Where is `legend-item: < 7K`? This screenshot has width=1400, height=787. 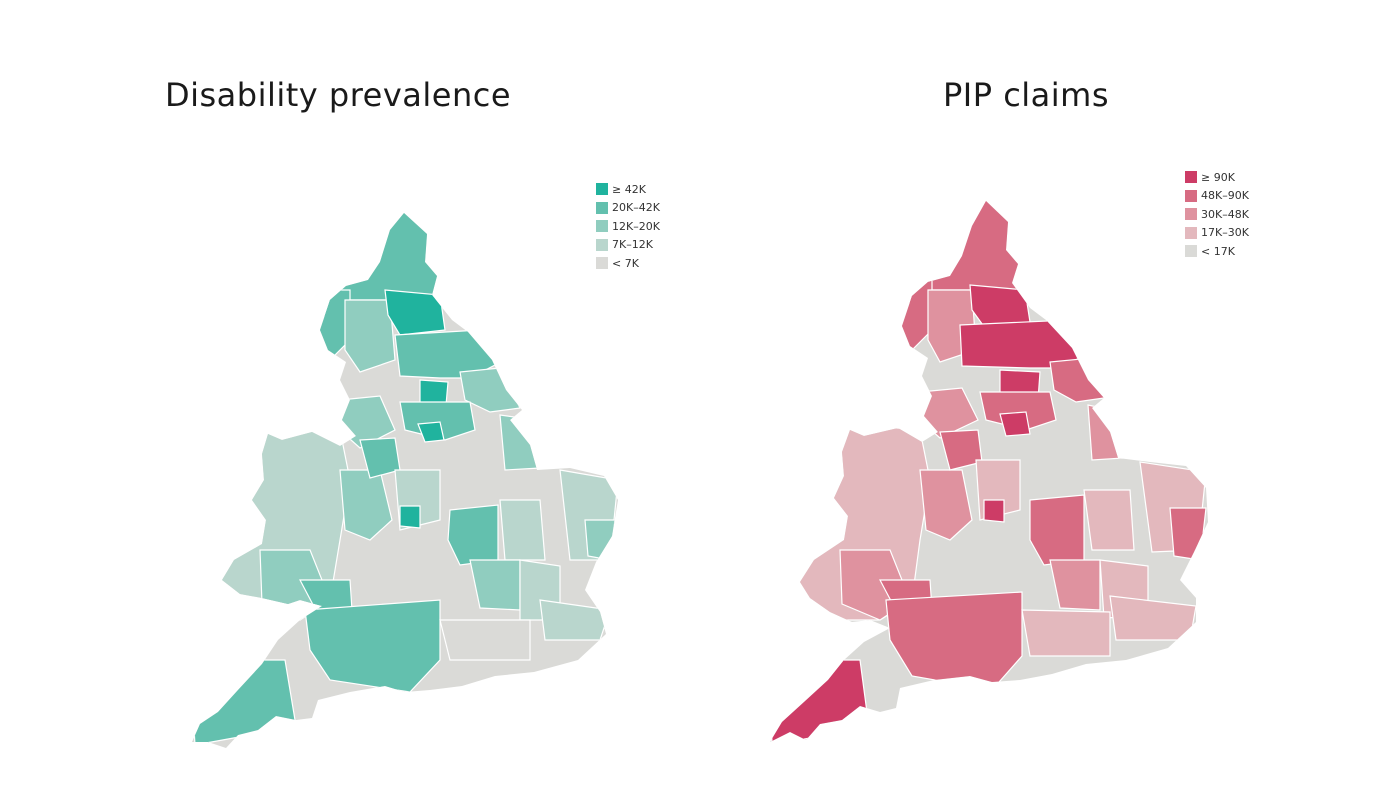 legend-item: < 7K is located at coordinates (628, 263).